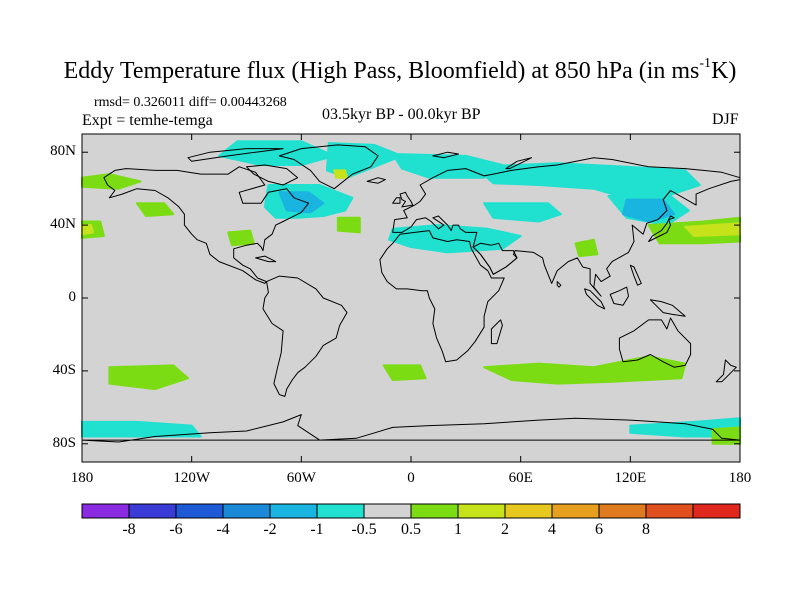 This screenshot has width=800, height=600. What do you see at coordinates (305, 336) in the screenshot?
I see `coastline-south-america` at bounding box center [305, 336].